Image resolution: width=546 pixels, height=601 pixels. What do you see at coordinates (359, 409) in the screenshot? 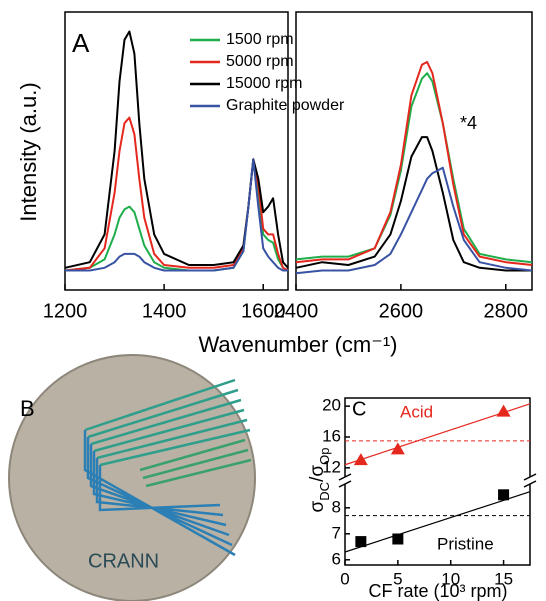
I see `panel-label: C` at bounding box center [359, 409].